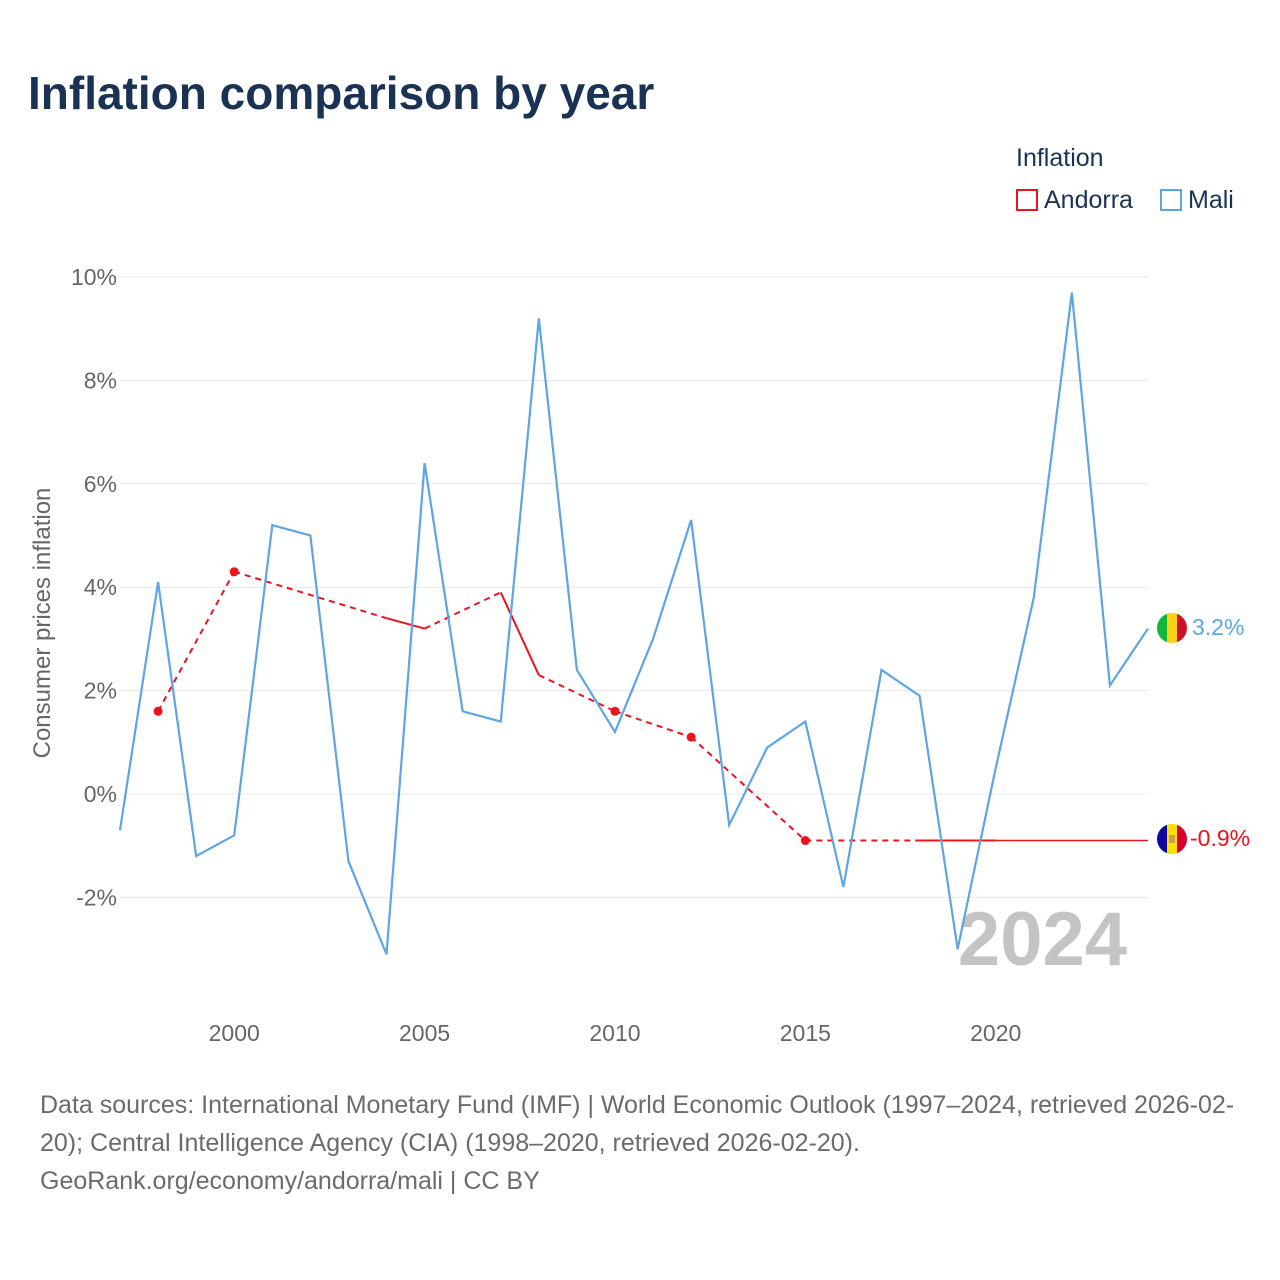 The width and height of the screenshot is (1280, 1280). What do you see at coordinates (290, 1181) in the screenshot?
I see `credit-link: GeoRank.org/economy/andorra/mali | CC BY` at bounding box center [290, 1181].